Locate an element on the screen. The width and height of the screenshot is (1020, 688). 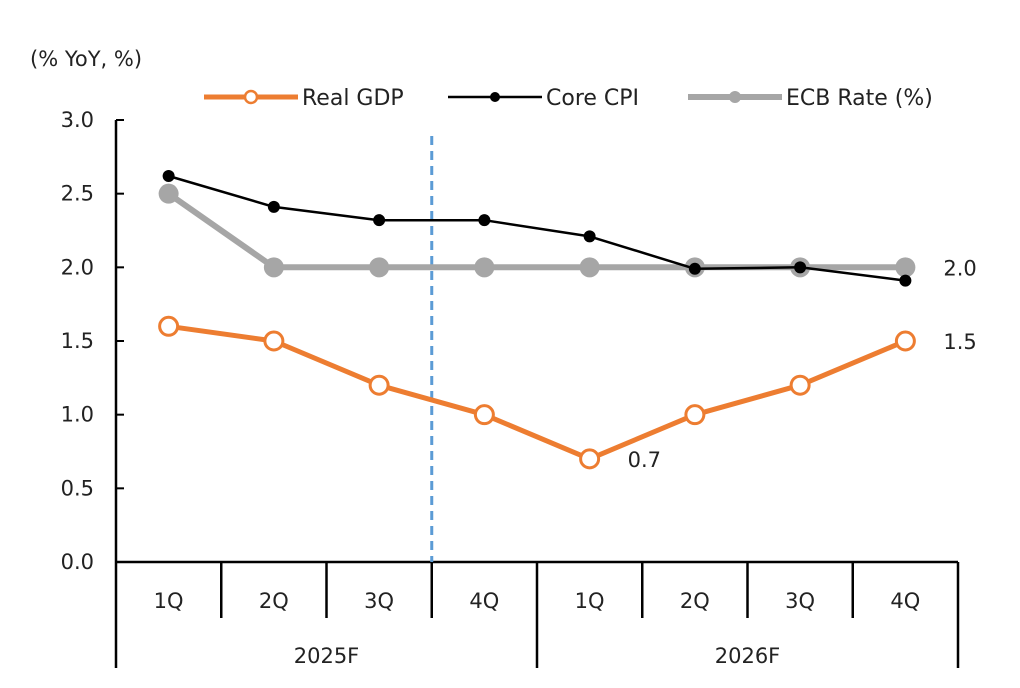
y-tick-label: 2.0 is located at coordinates (77, 267).